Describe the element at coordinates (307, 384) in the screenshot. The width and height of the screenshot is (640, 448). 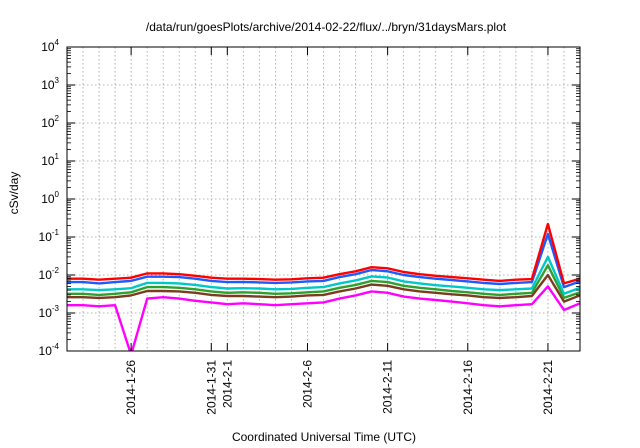
I see `x-tick-label: 2014-2-6` at that location.